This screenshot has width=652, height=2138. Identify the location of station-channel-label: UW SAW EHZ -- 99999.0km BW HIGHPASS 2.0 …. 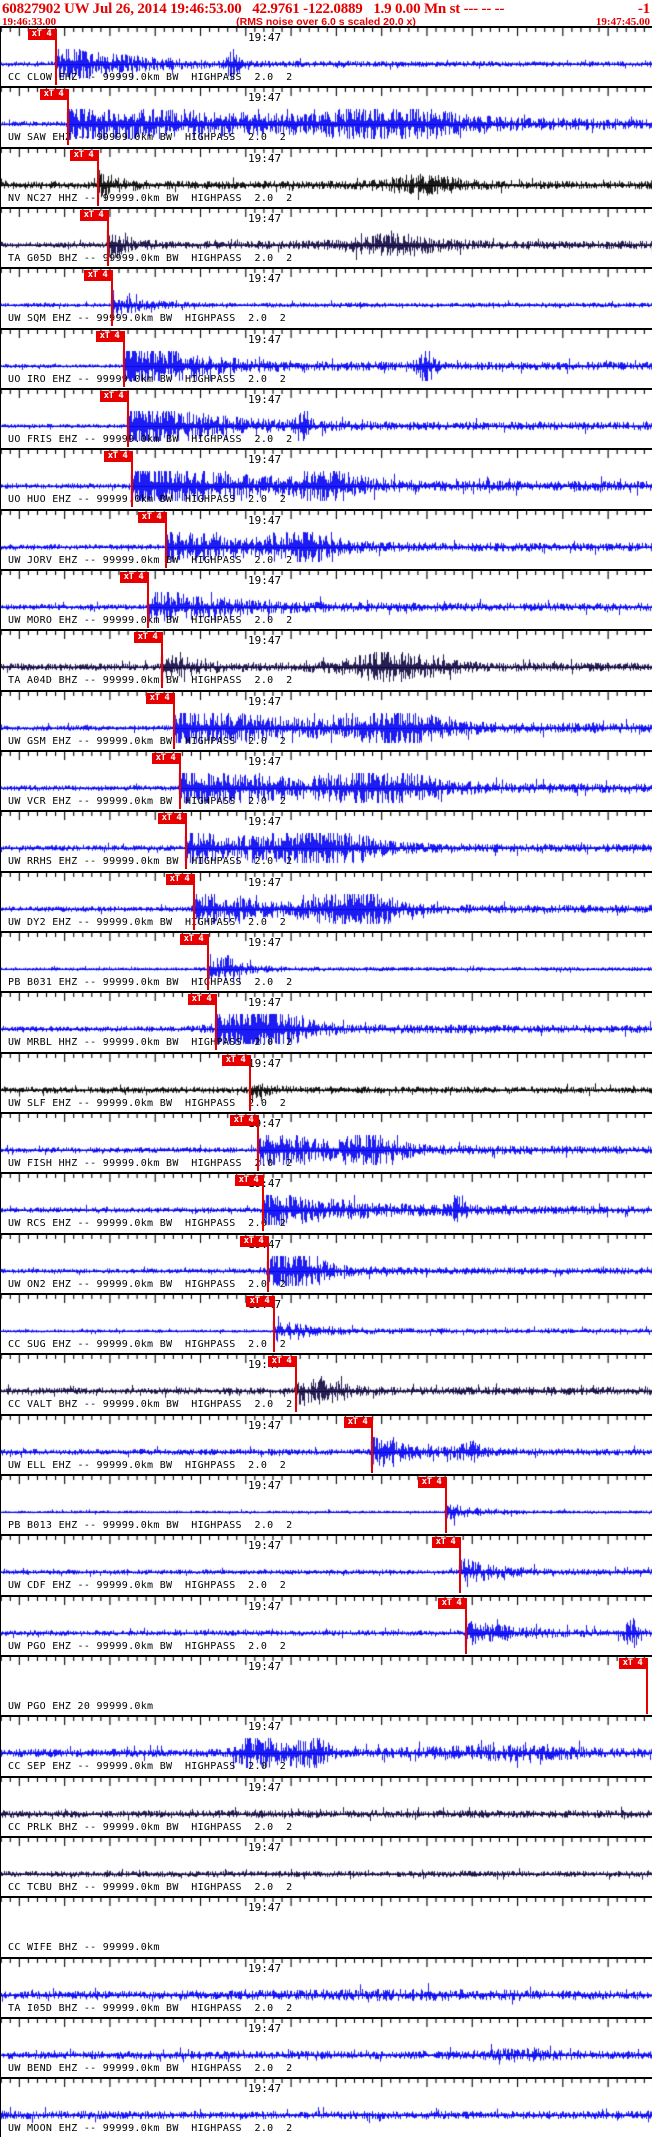
(147, 138).